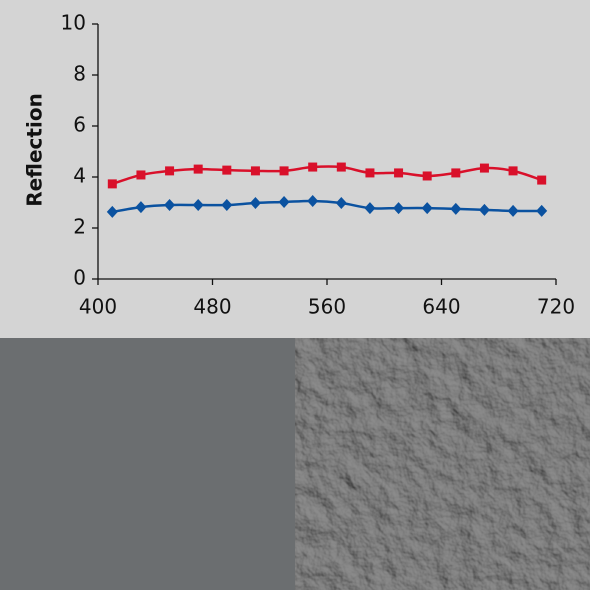  What do you see at coordinates (79, 176) in the screenshot?
I see `y-tick-label: 4` at bounding box center [79, 176].